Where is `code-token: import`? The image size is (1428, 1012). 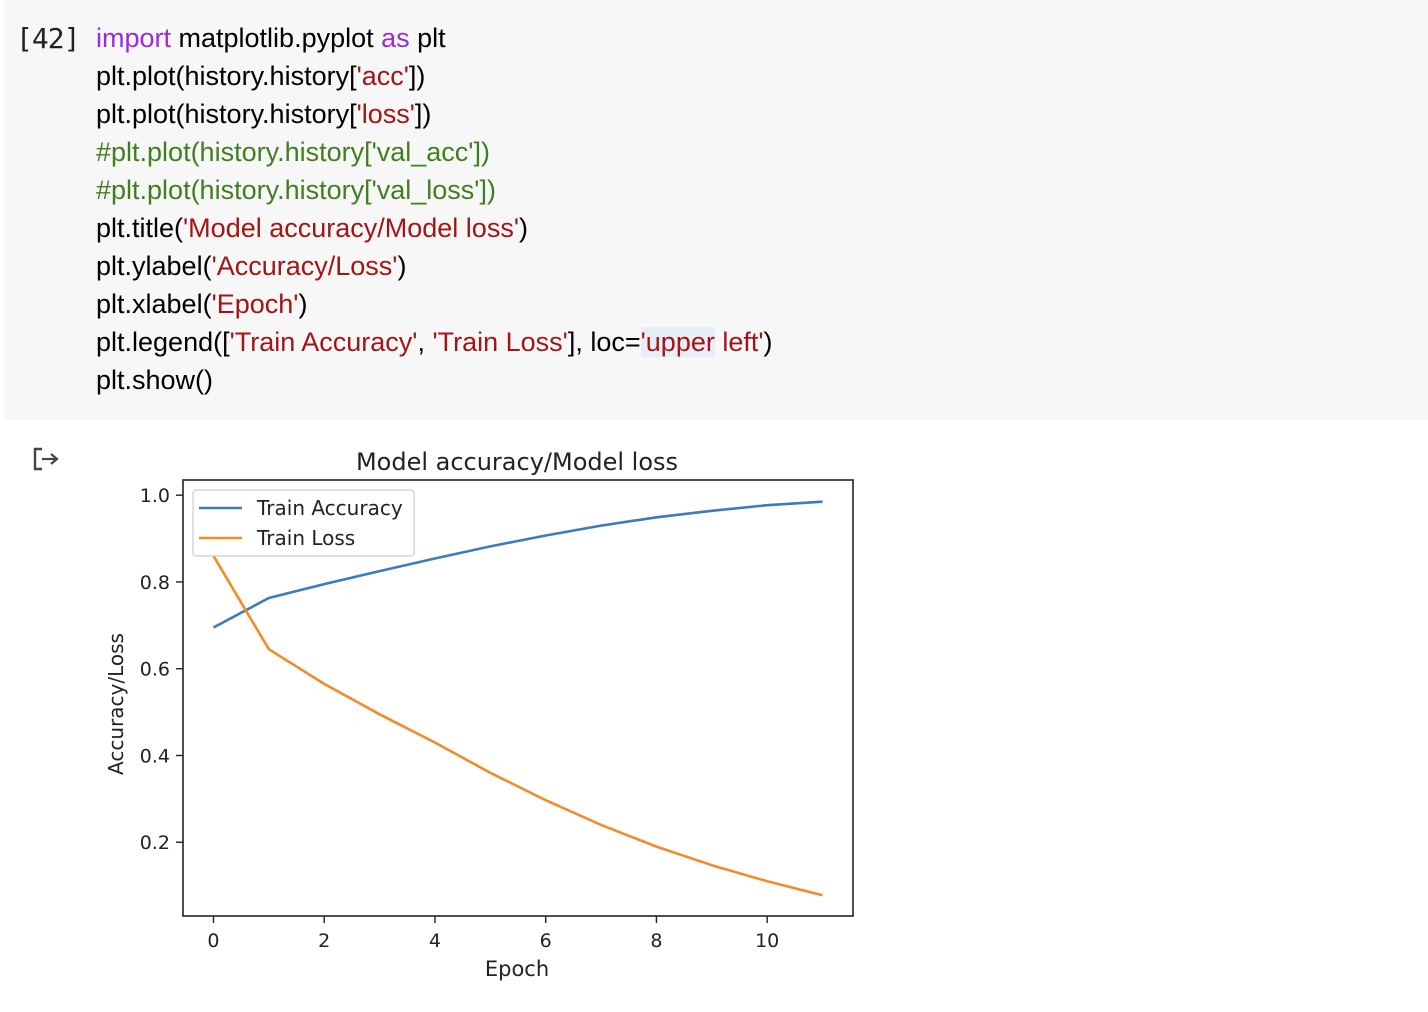
code-token: import is located at coordinates (134, 38).